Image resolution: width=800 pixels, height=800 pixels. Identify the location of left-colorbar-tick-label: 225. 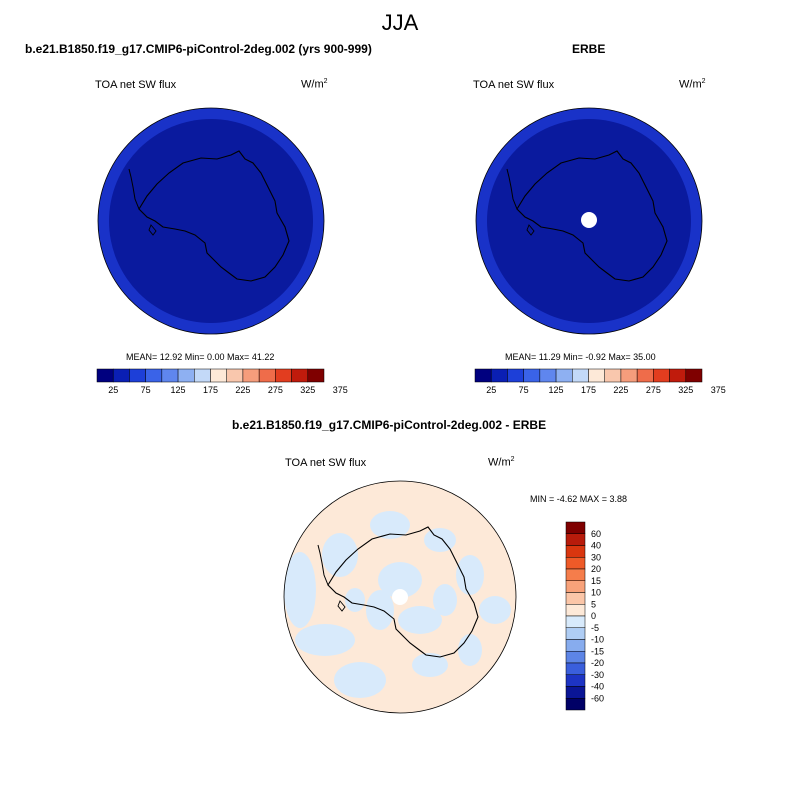
(242, 390).